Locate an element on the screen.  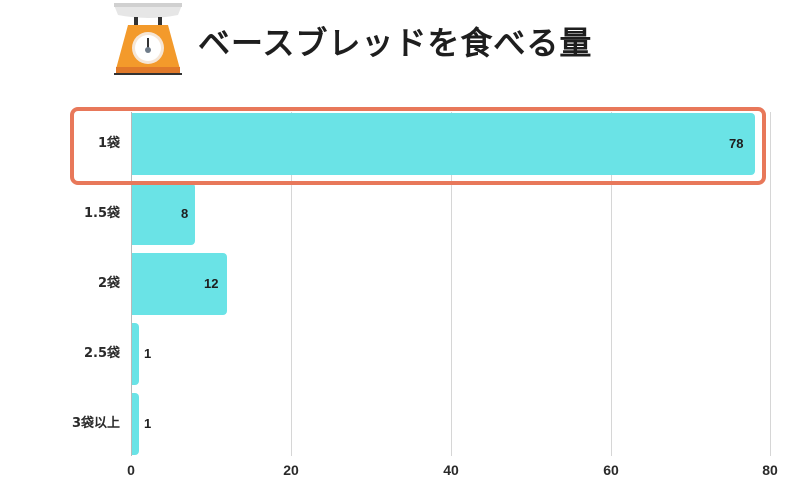
category-label-2-bags: 2袋 is located at coordinates (108, 283).